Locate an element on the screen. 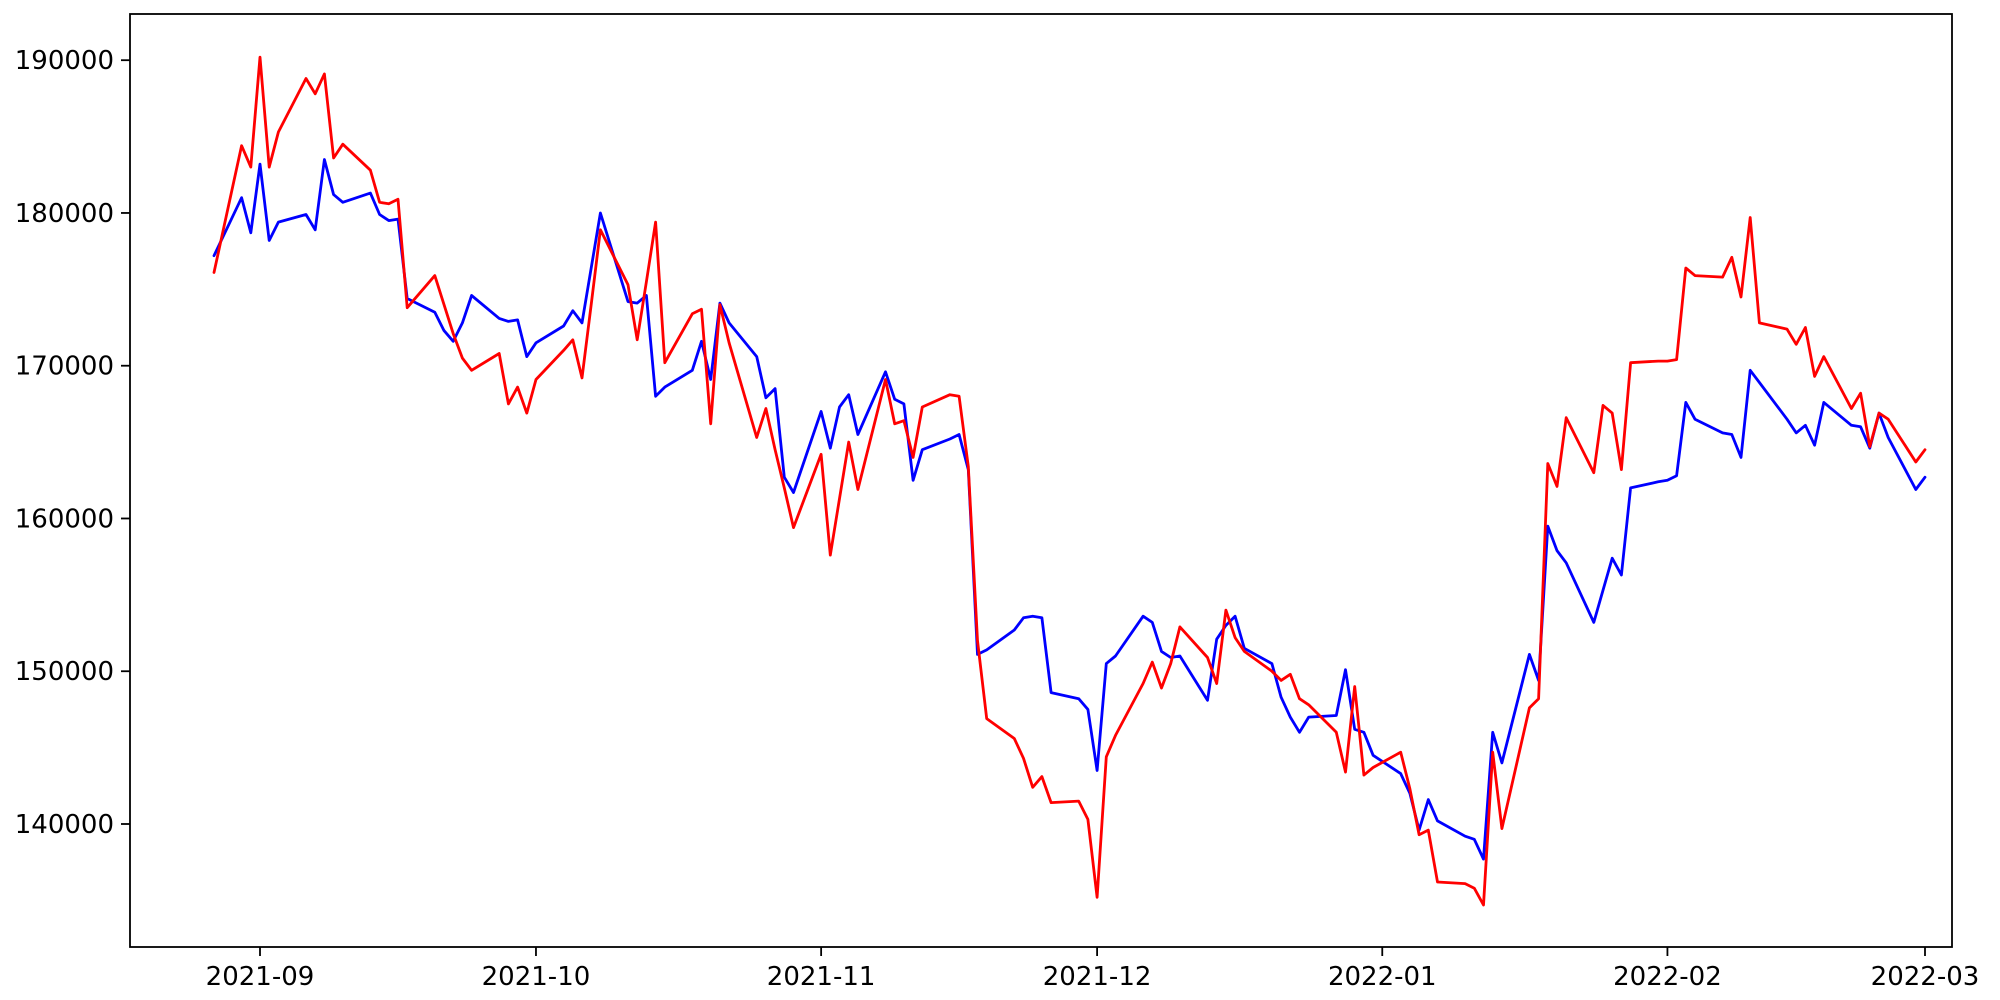 The width and height of the screenshot is (2000, 1000). y-tick-label: 170000 is located at coordinates (64, 367).